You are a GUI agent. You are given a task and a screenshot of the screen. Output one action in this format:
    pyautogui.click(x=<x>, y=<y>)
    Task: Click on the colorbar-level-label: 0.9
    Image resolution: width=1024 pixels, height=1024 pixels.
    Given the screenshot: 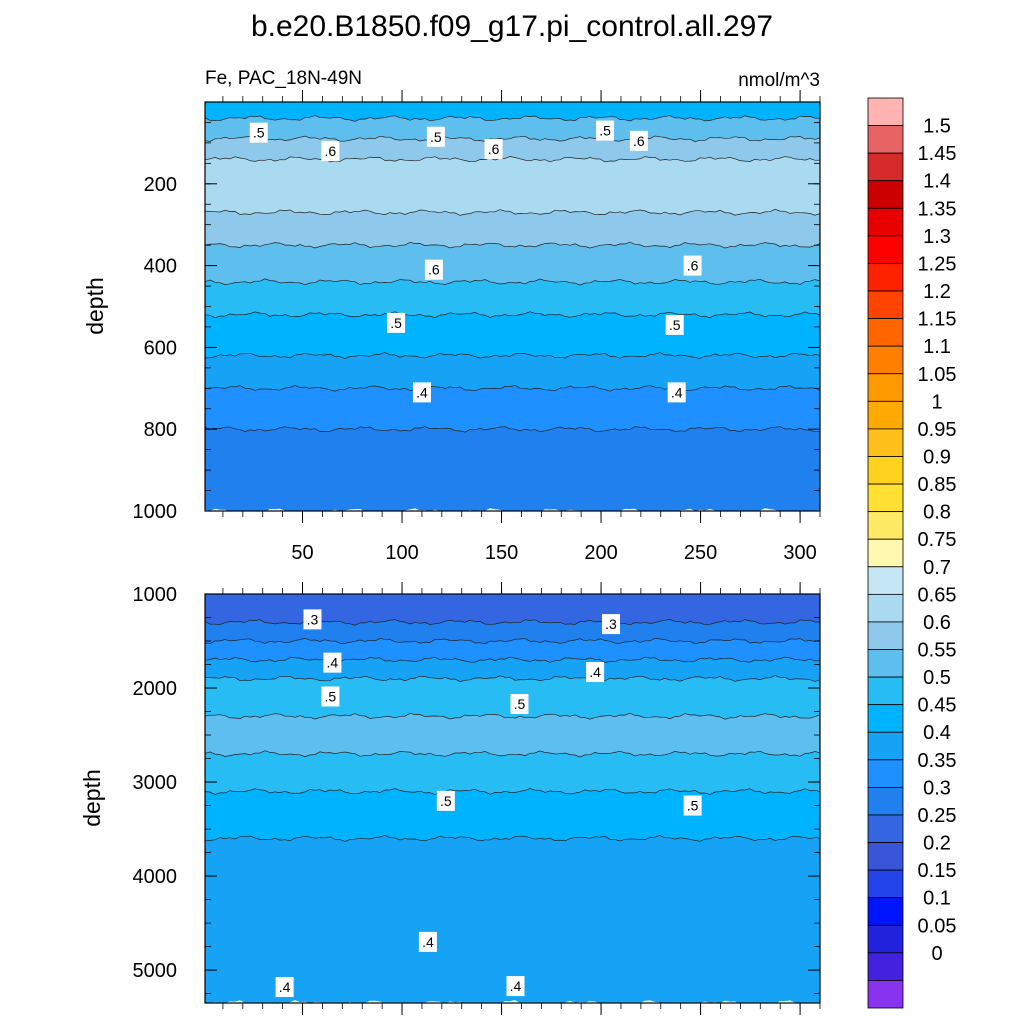 What is the action you would take?
    pyautogui.click(x=937, y=457)
    